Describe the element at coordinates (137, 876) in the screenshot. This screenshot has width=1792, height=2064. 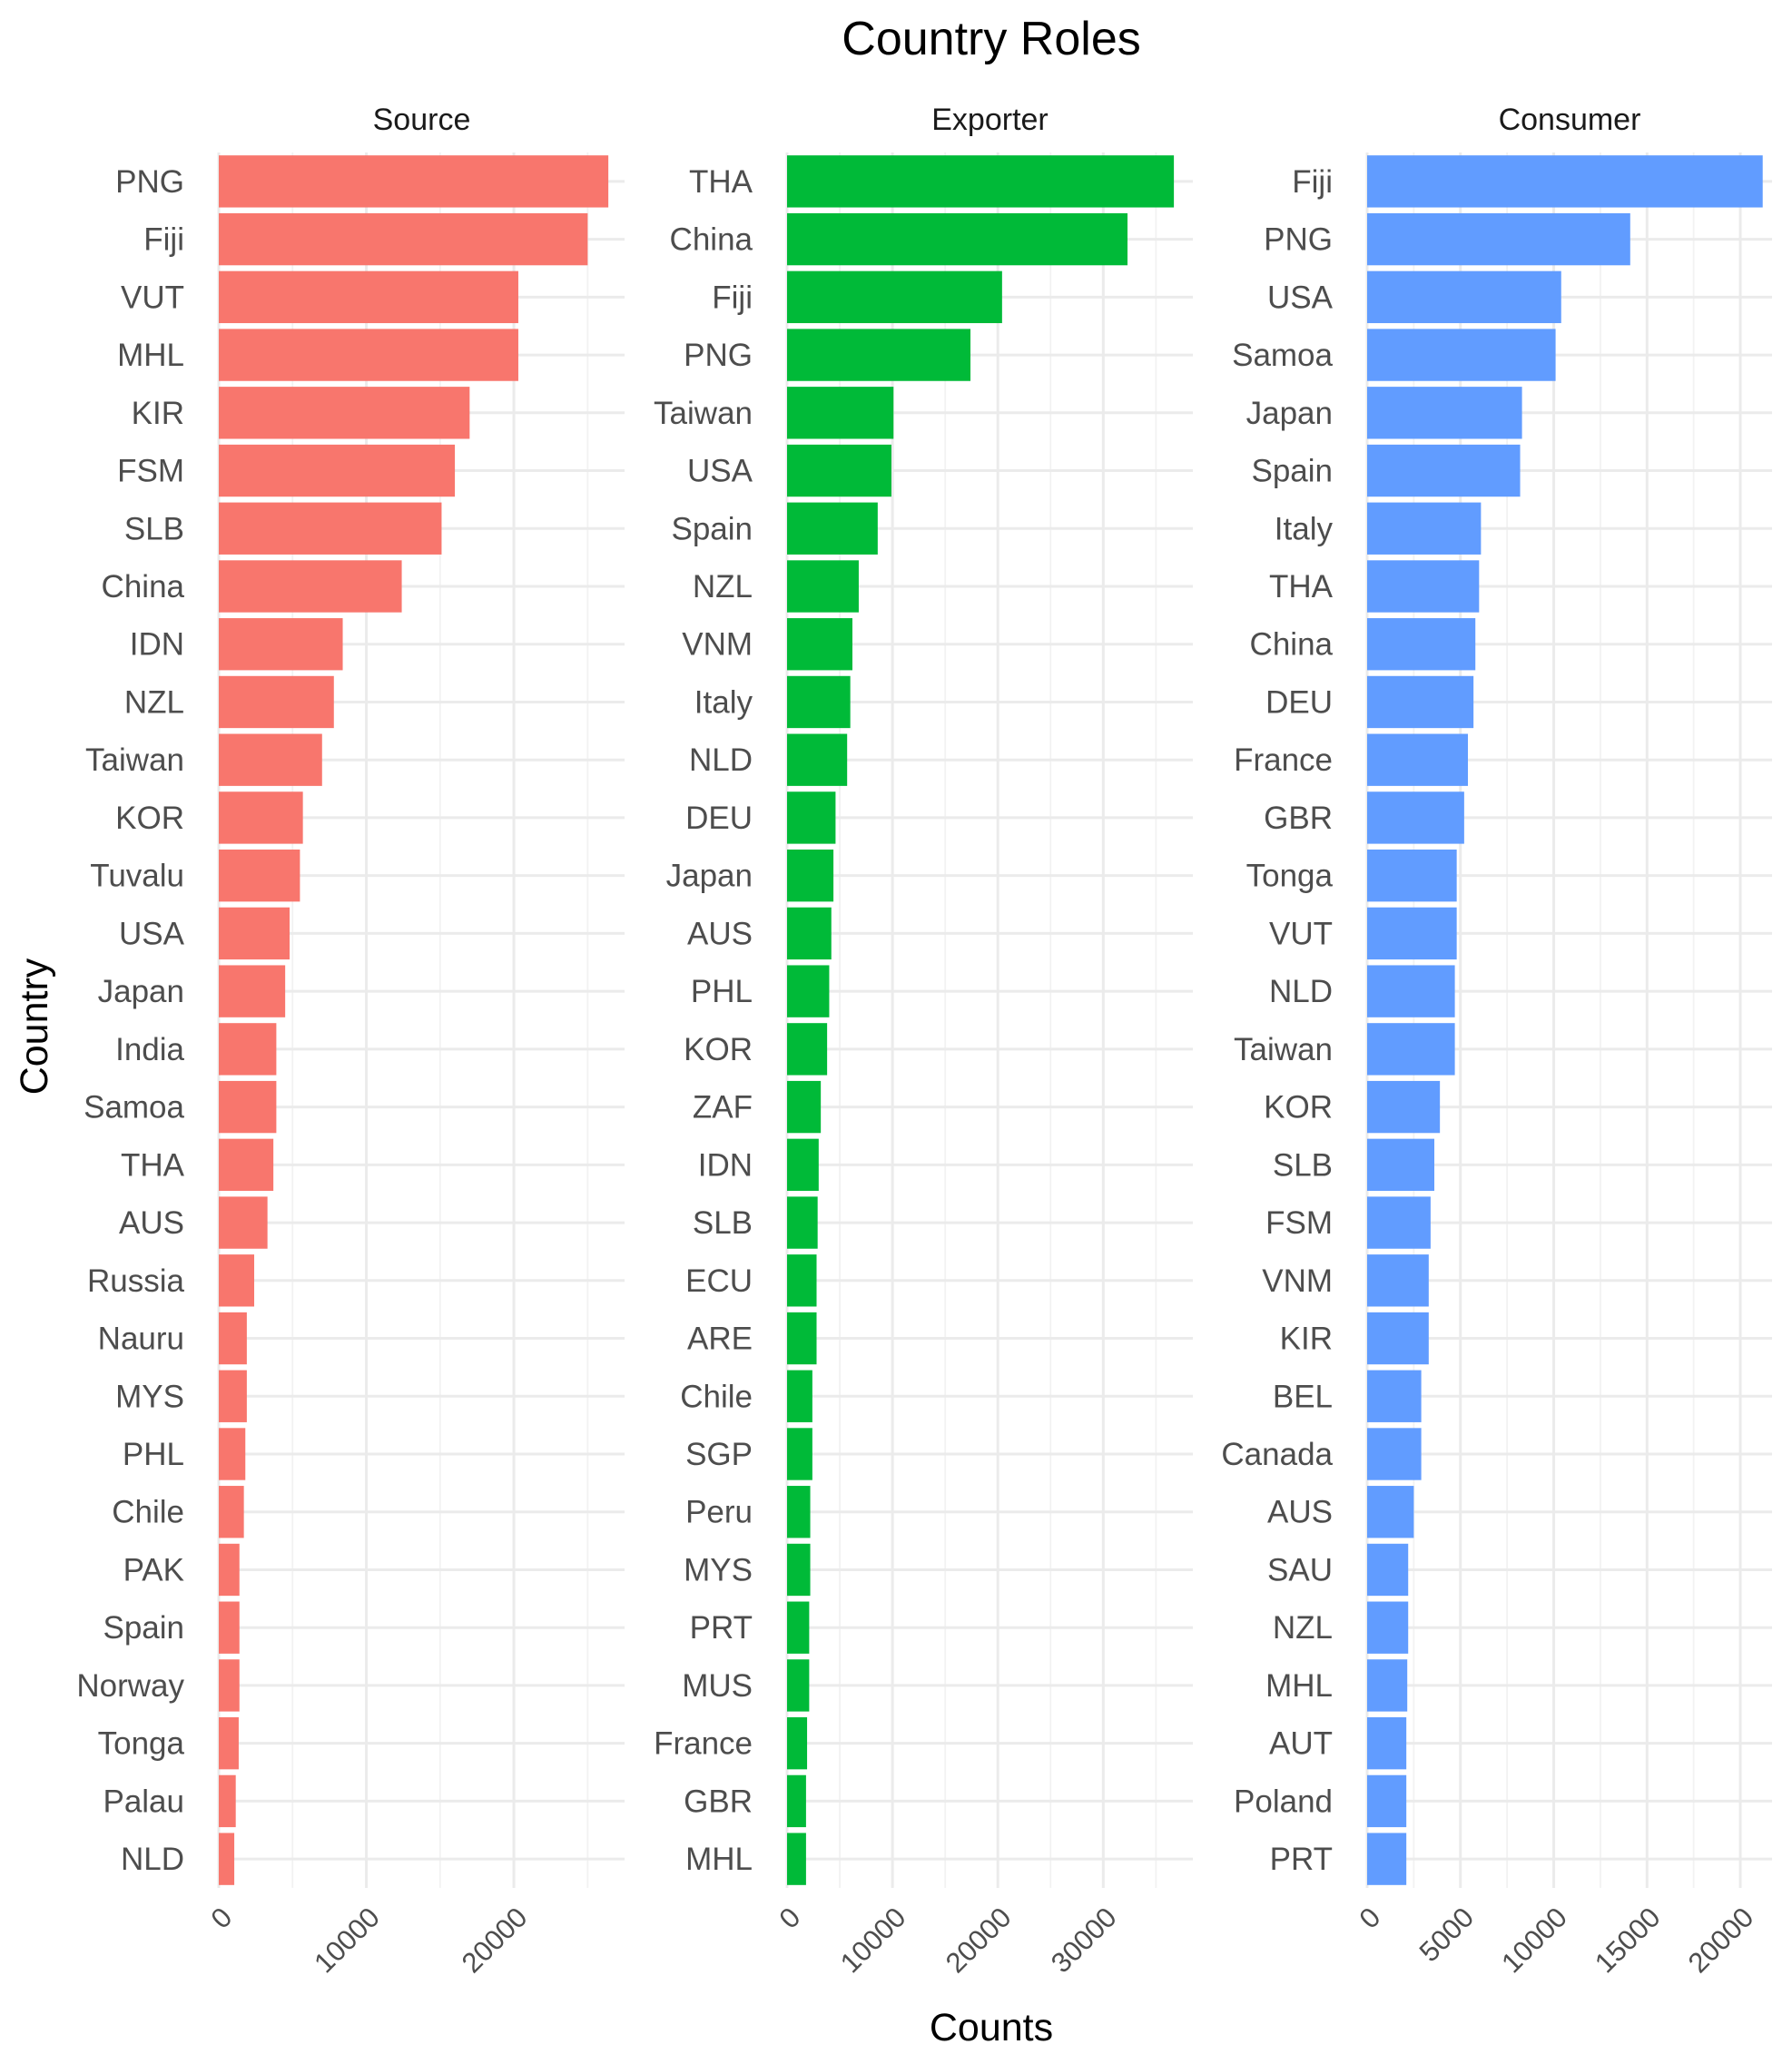
I see `y-tick-label: Tuvalu` at that location.